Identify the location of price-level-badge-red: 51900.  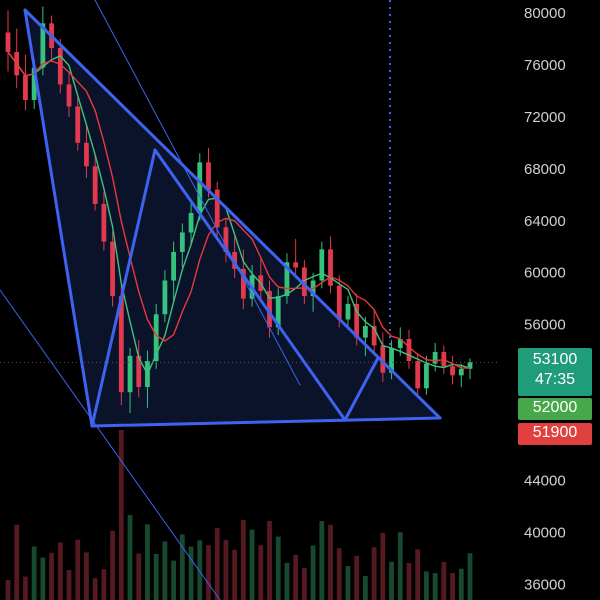
(555, 434).